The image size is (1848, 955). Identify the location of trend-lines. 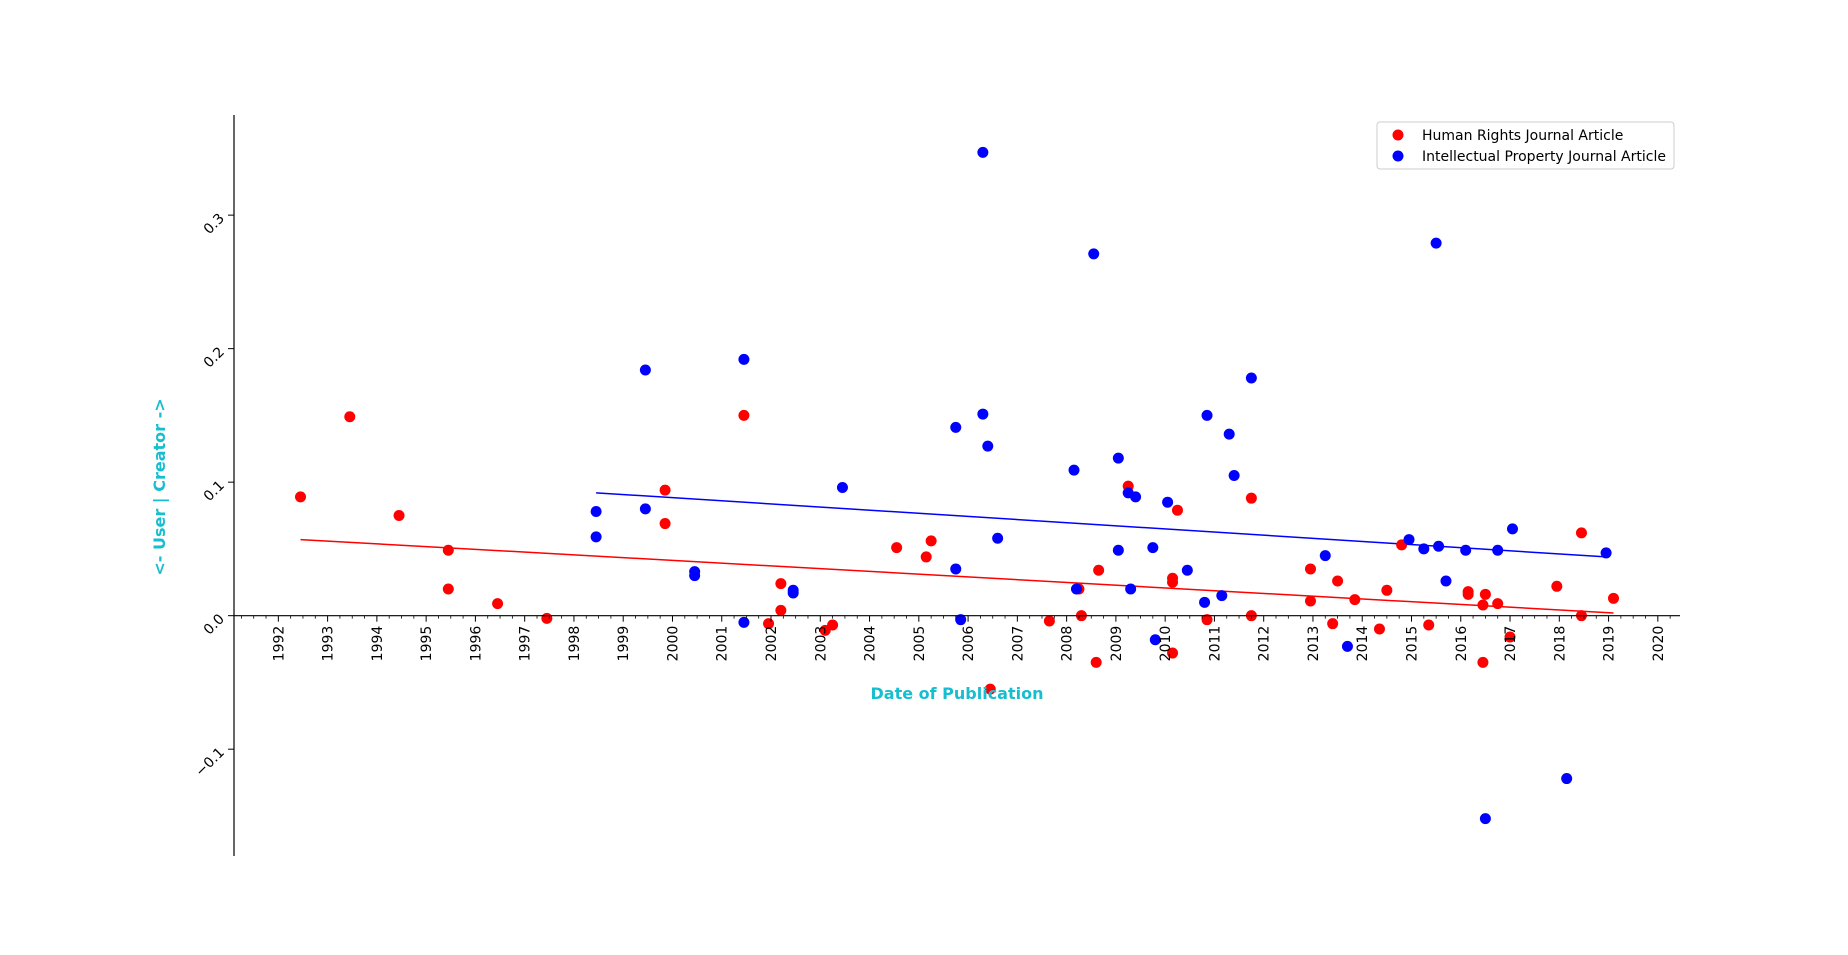
(957, 553).